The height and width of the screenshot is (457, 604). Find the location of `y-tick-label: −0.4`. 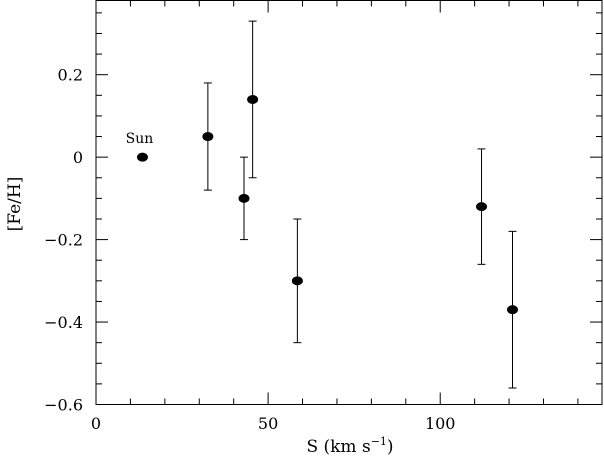

y-tick-label: −0.4 is located at coordinates (63, 322).